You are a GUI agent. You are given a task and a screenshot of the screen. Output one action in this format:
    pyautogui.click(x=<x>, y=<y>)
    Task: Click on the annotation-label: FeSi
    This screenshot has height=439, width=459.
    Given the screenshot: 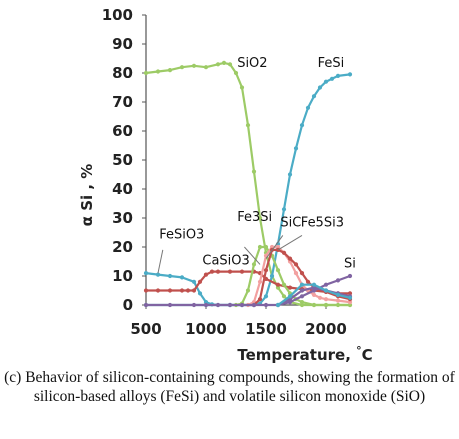 What is the action you would take?
    pyautogui.click(x=331, y=63)
    